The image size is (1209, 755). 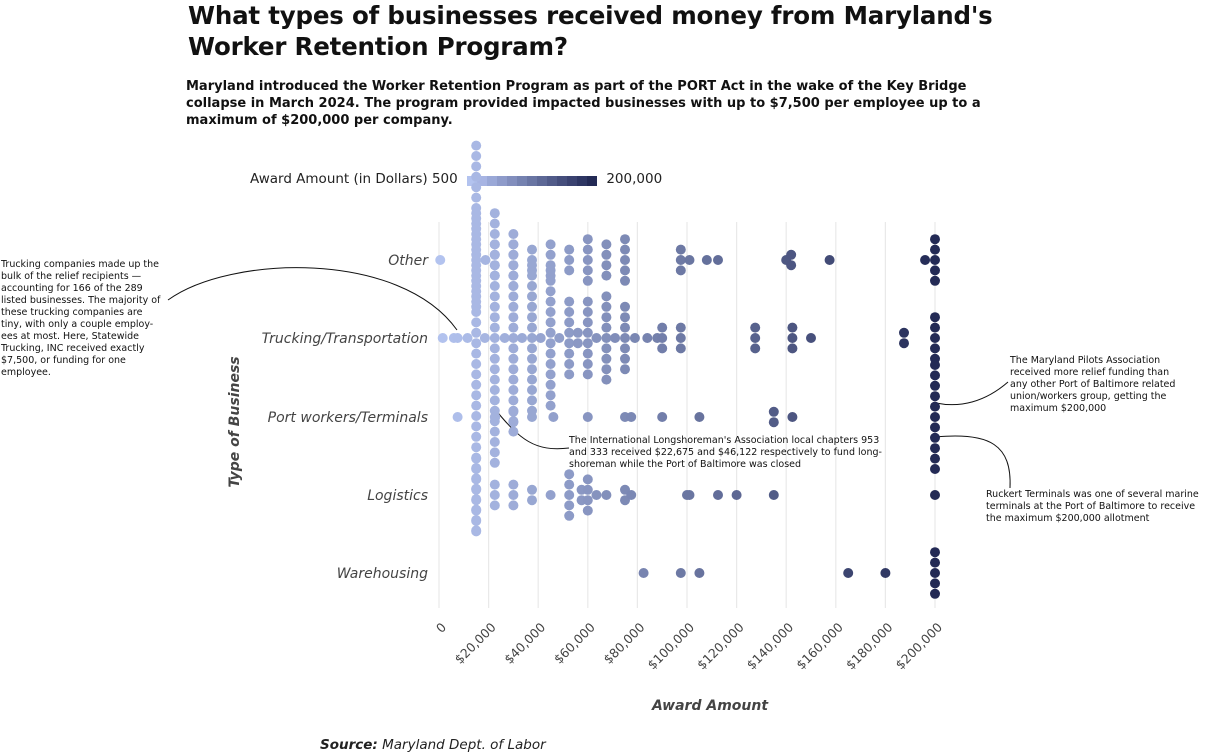 I want to click on x-tick-label: $80,000, so click(x=623, y=642).